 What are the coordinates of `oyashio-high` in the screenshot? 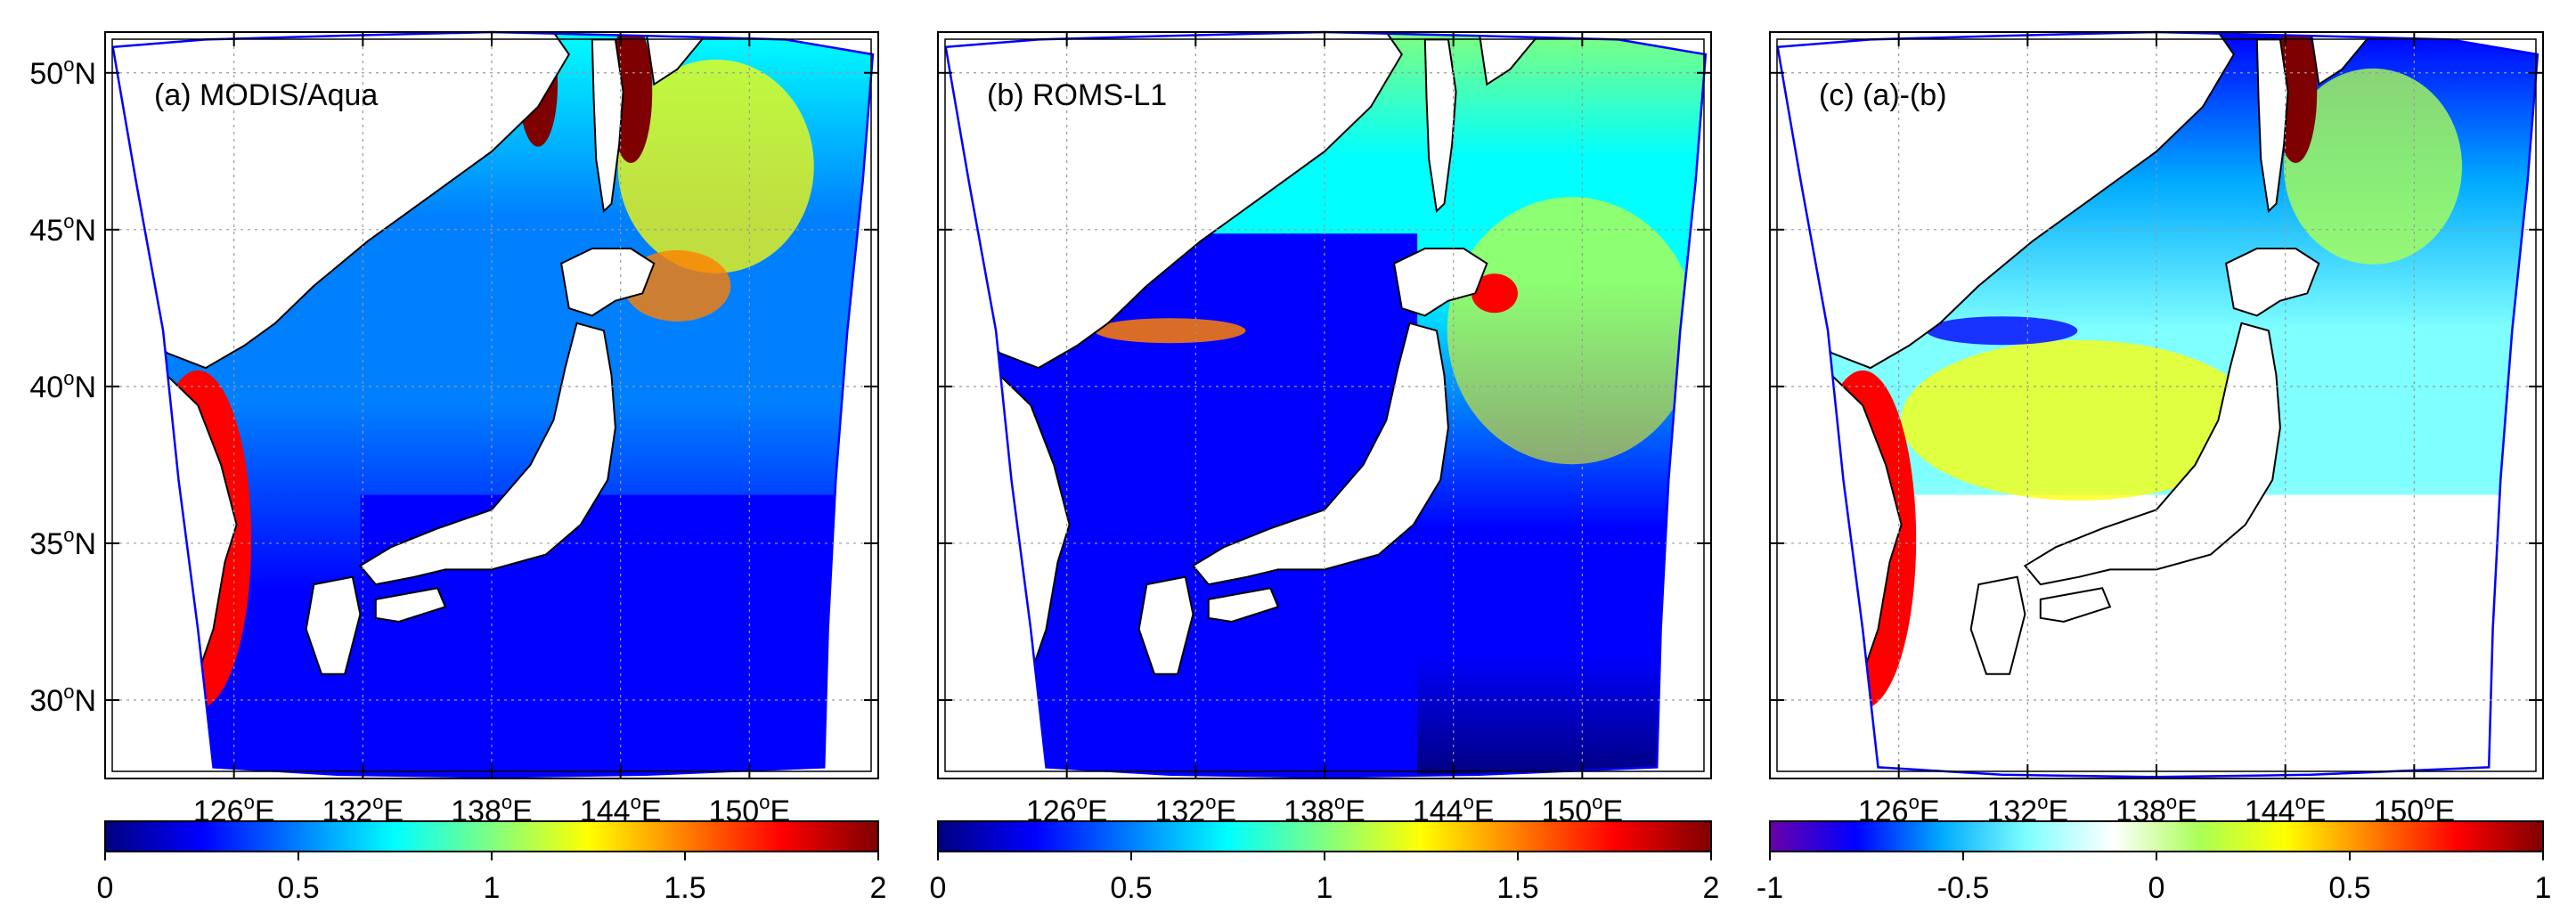 It's located at (1495, 293).